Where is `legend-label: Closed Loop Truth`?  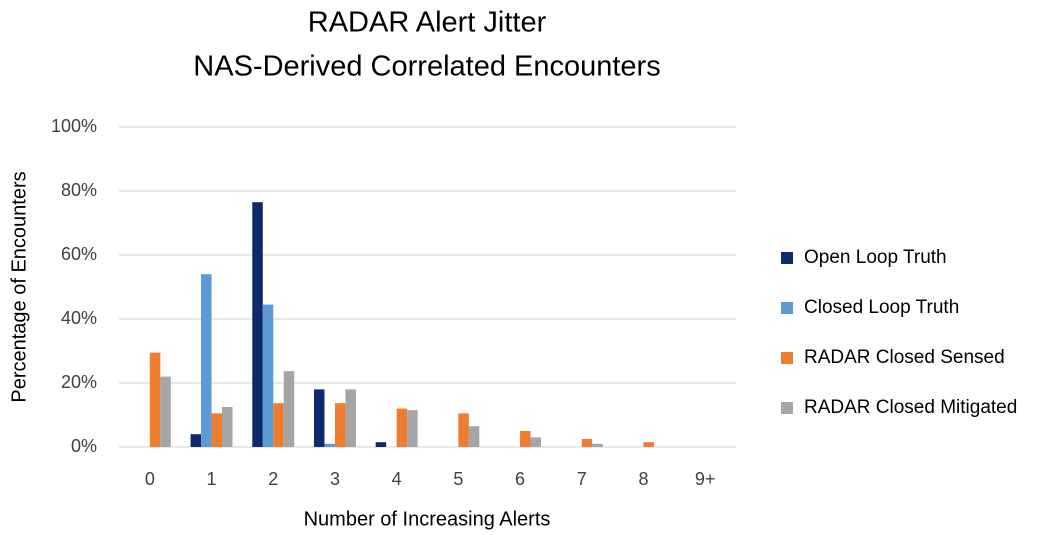
legend-label: Closed Loop Truth is located at coordinates (881, 307).